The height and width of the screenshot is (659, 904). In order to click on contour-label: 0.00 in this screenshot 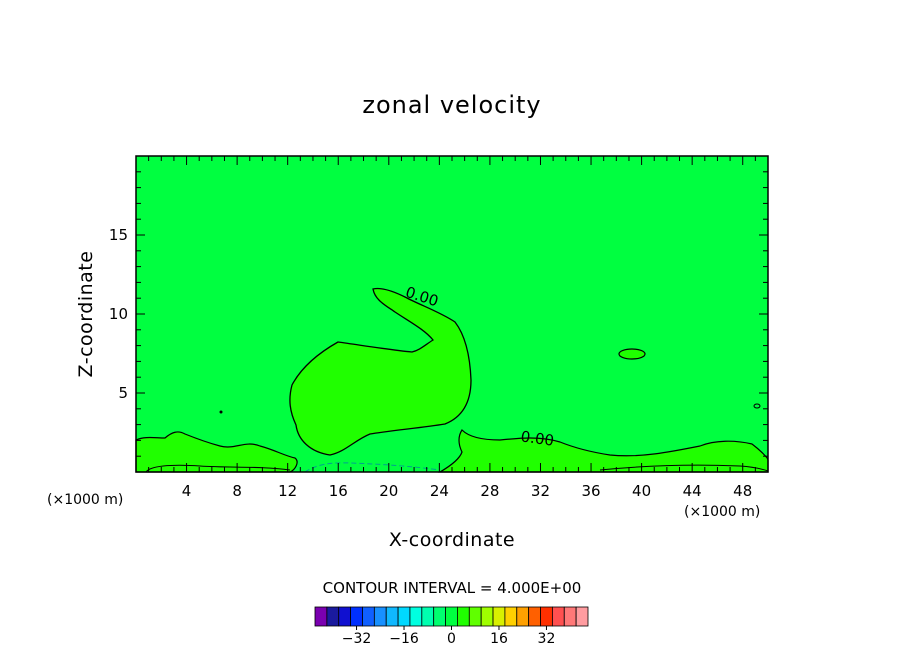, I will do `click(538, 438)`.